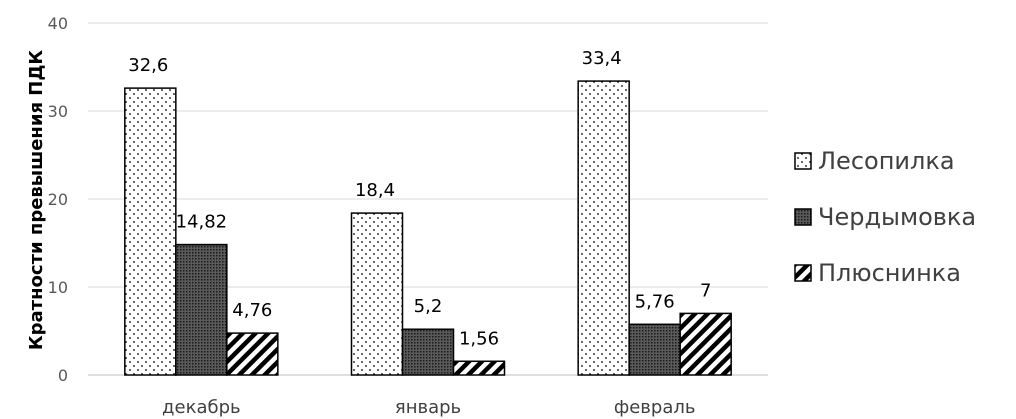  I want to click on x-category-label: февраль, so click(655, 407).